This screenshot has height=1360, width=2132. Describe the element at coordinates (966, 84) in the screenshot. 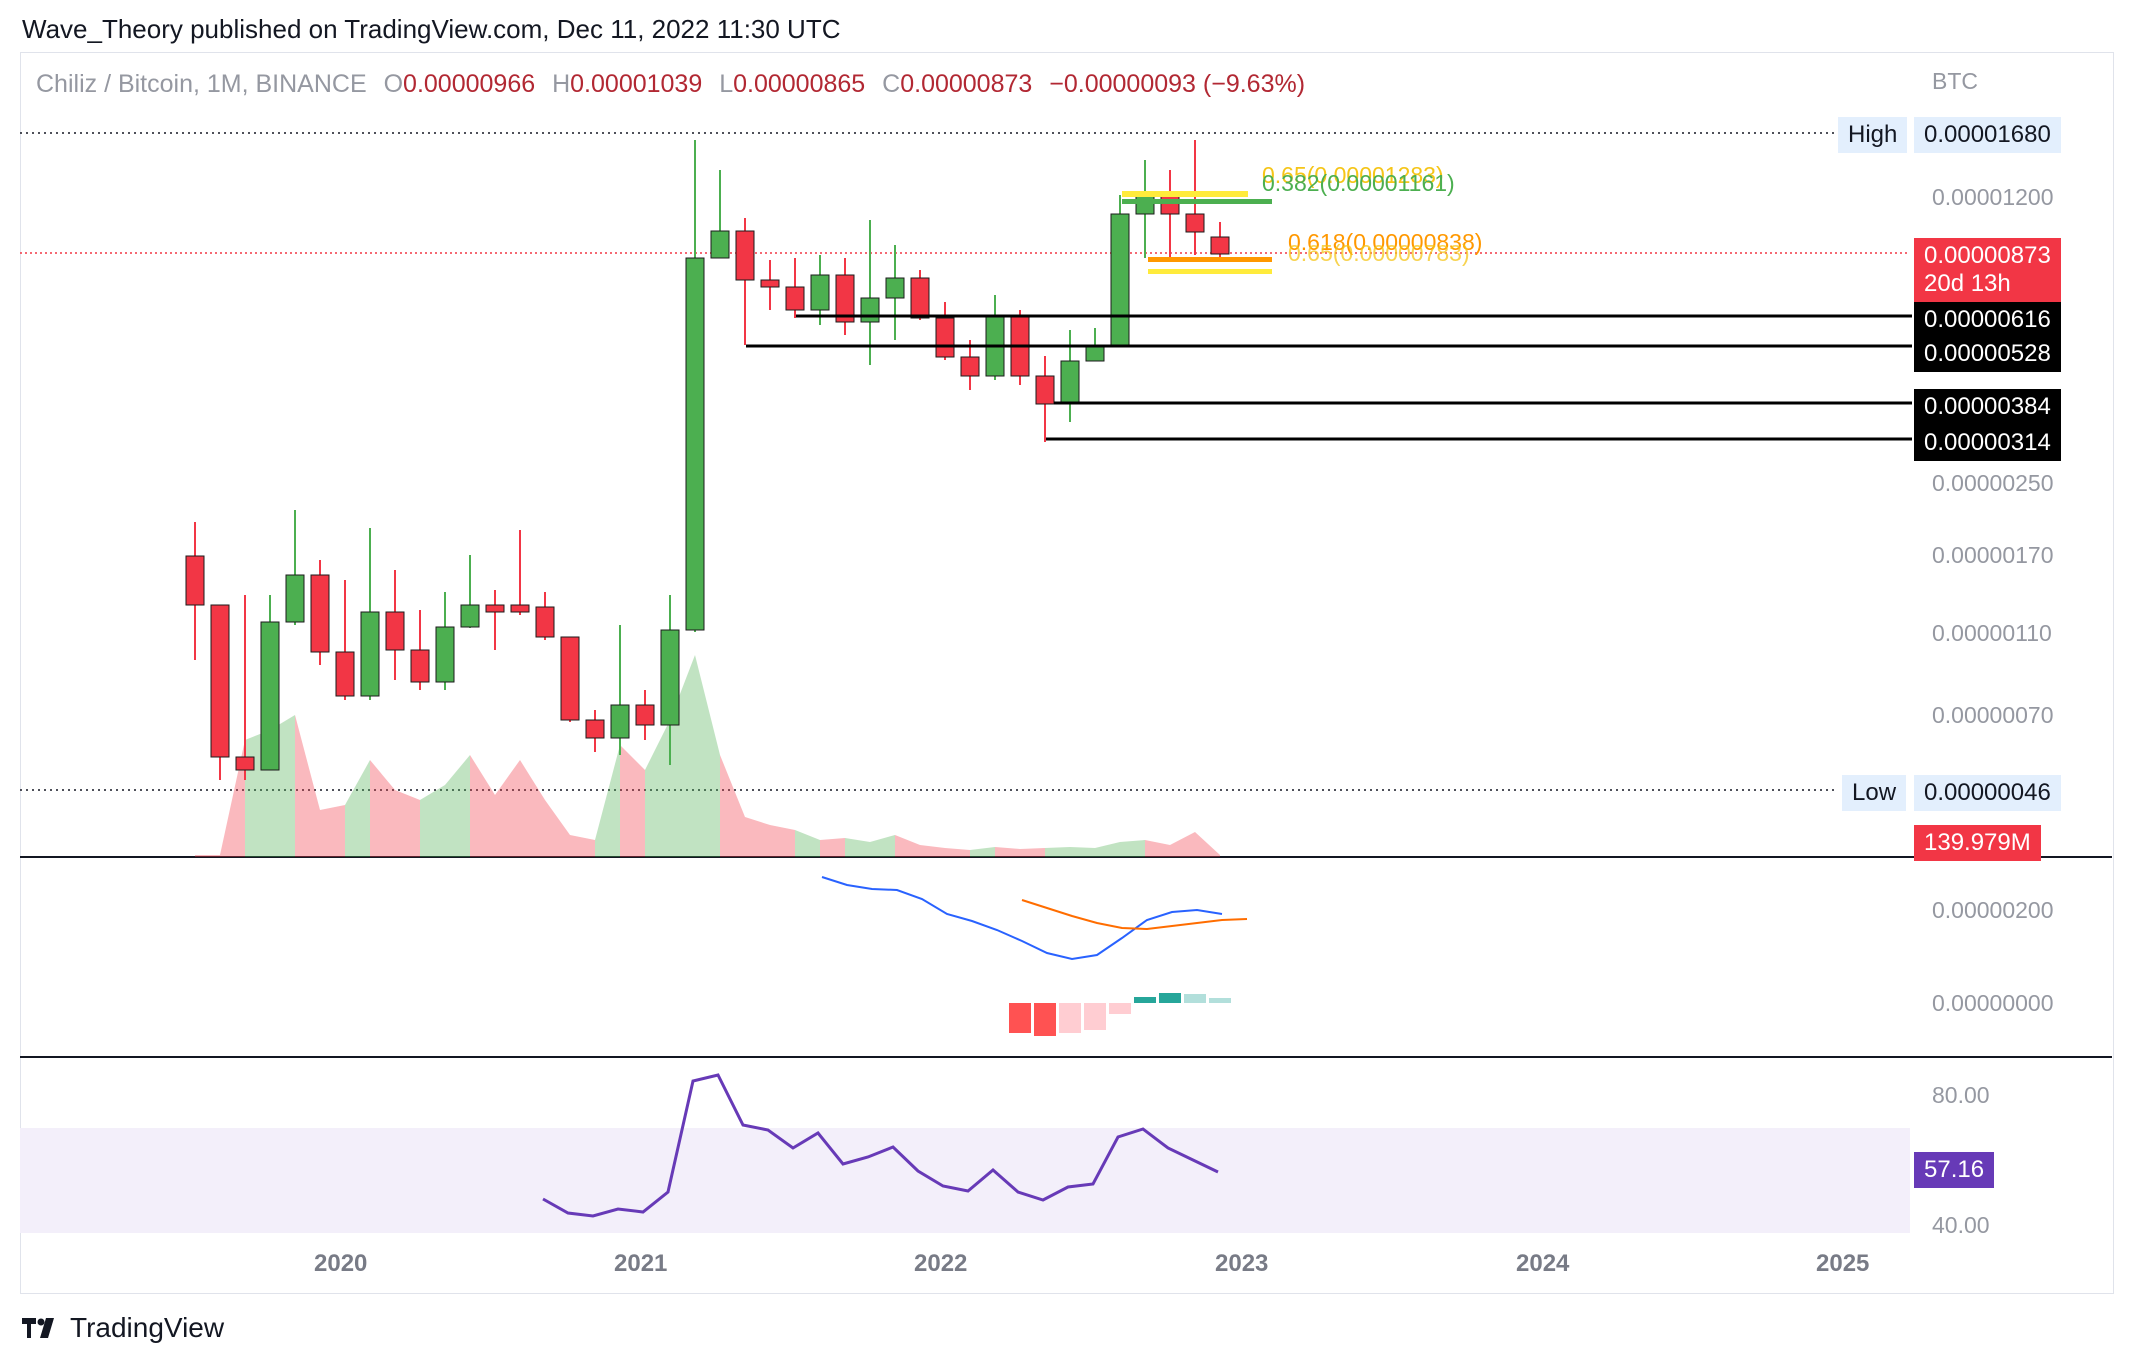

I see `close-value: 0.00000873` at that location.